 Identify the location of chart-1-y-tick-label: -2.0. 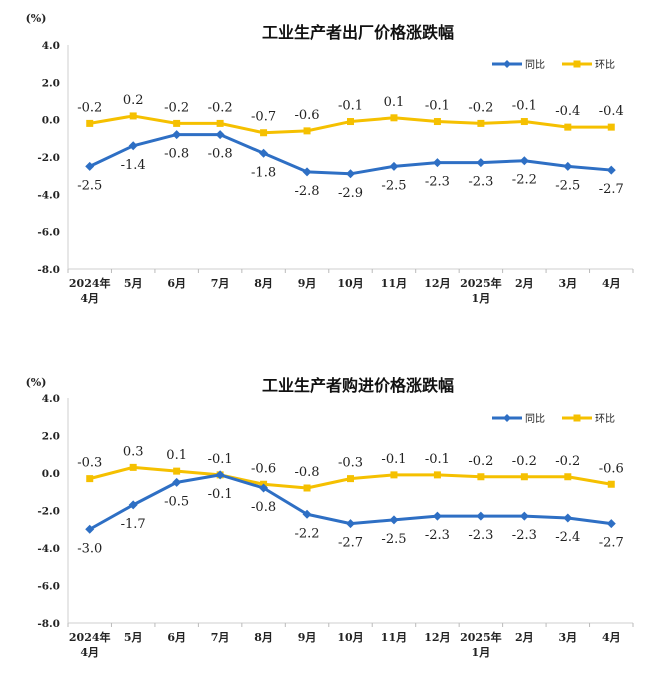
(48, 158).